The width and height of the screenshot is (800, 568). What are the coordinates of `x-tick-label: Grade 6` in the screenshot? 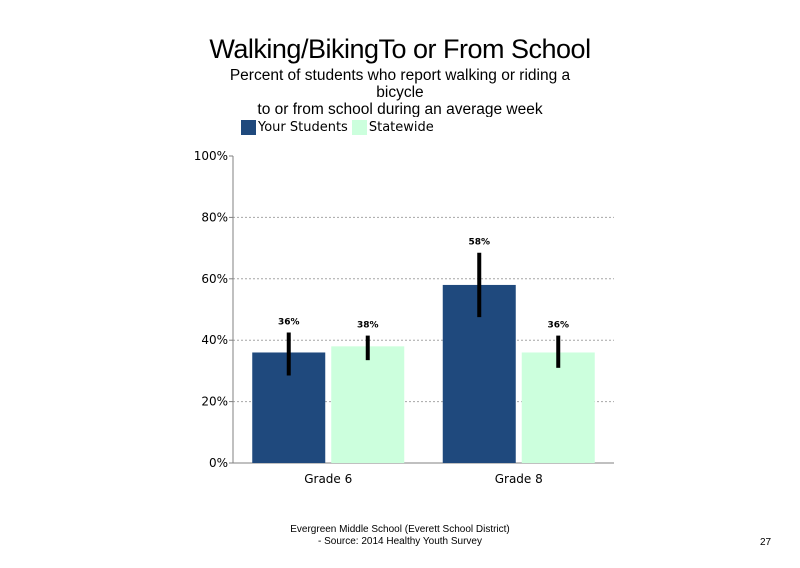 It's located at (328, 479).